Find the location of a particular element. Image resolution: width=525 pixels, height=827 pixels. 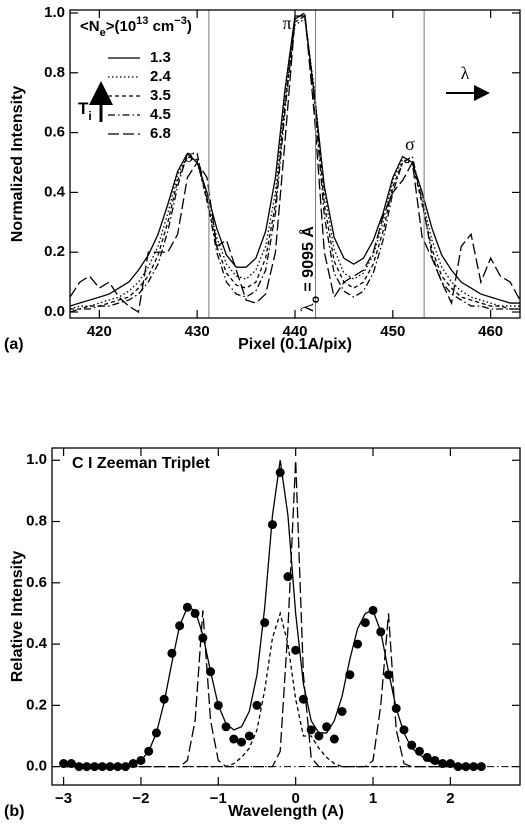

annotation: π is located at coordinates (286, 23).